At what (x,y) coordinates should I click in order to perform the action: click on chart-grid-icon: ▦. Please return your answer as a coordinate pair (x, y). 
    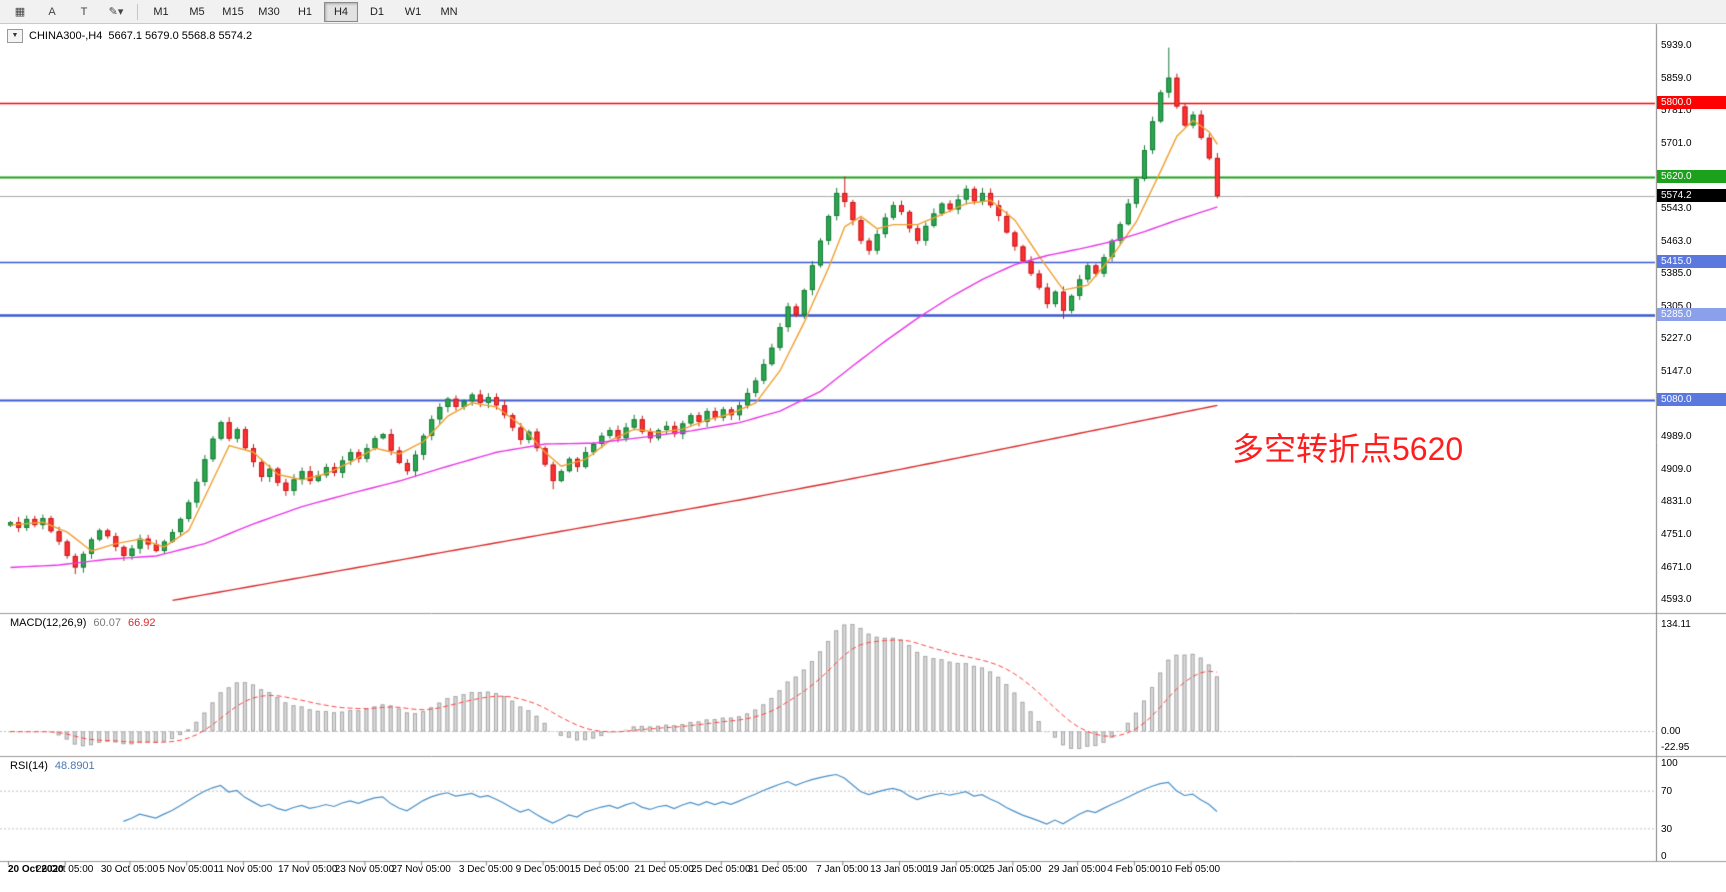
    Looking at the image, I should click on (20, 12).